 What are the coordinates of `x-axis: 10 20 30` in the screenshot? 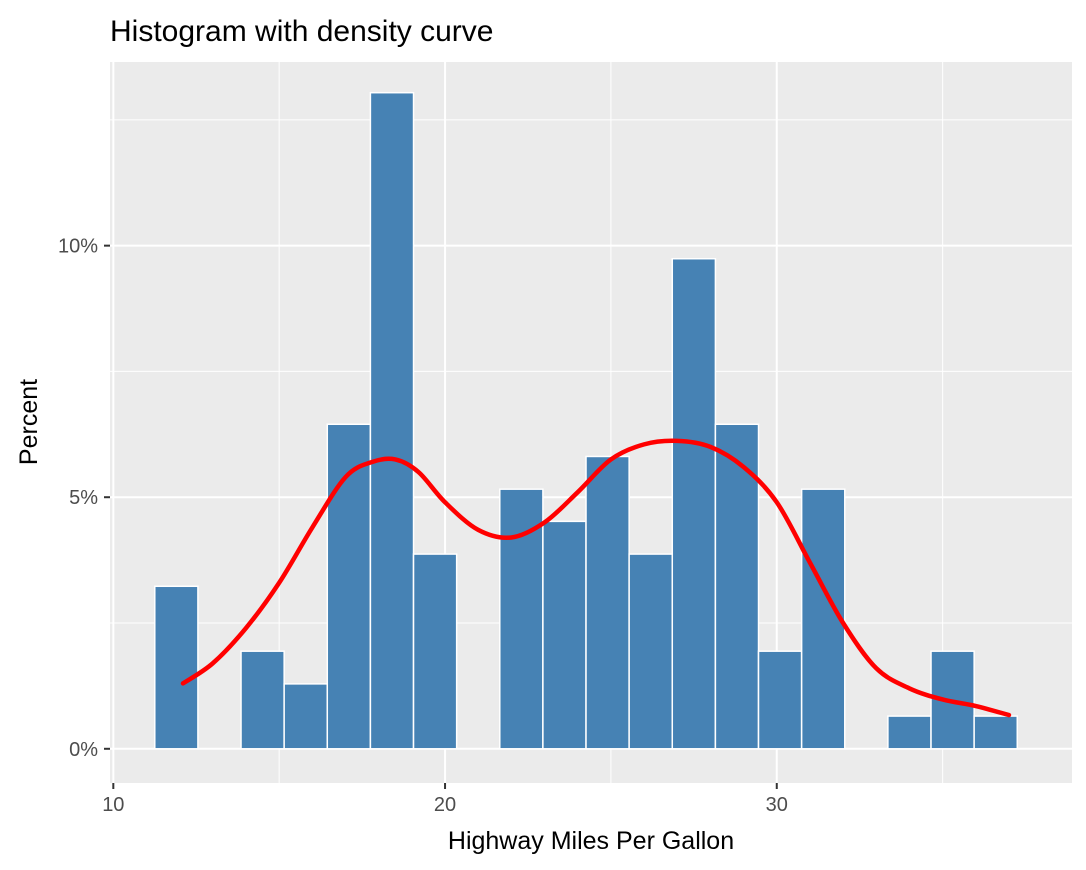 It's located at (445, 799).